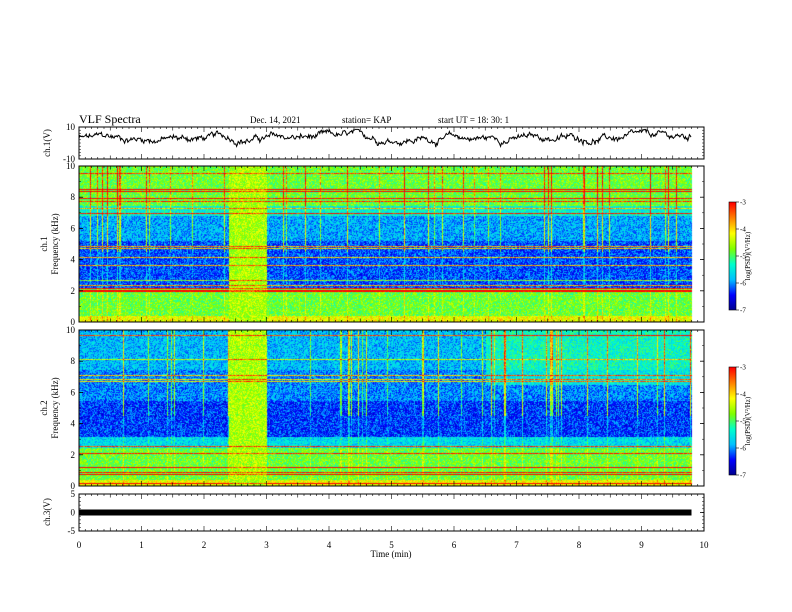 Image resolution: width=792 pixels, height=612 pixels. What do you see at coordinates (73, 513) in the screenshot?
I see `ch3-waveform-tick-label: 0` at bounding box center [73, 513].